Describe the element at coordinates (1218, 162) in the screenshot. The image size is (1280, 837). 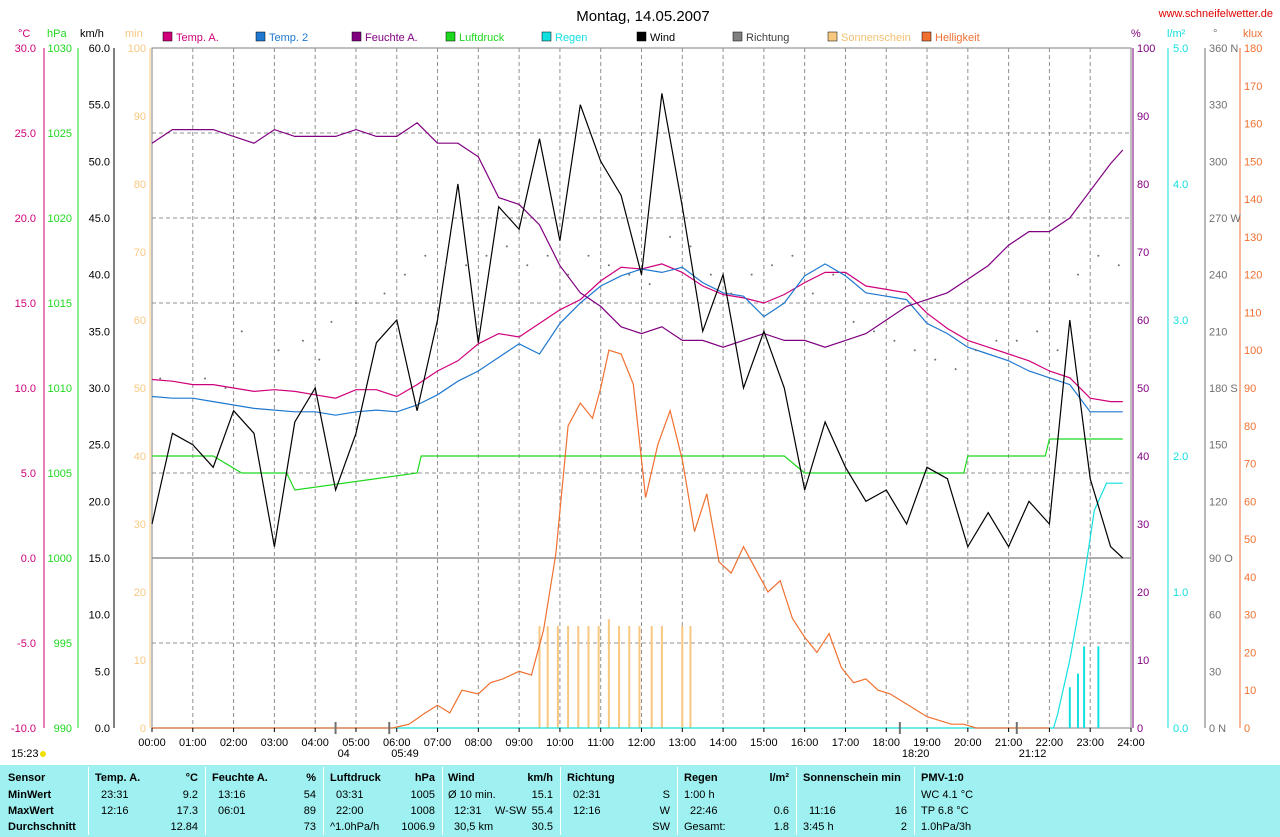
I see `axis-tick-label: 300` at that location.